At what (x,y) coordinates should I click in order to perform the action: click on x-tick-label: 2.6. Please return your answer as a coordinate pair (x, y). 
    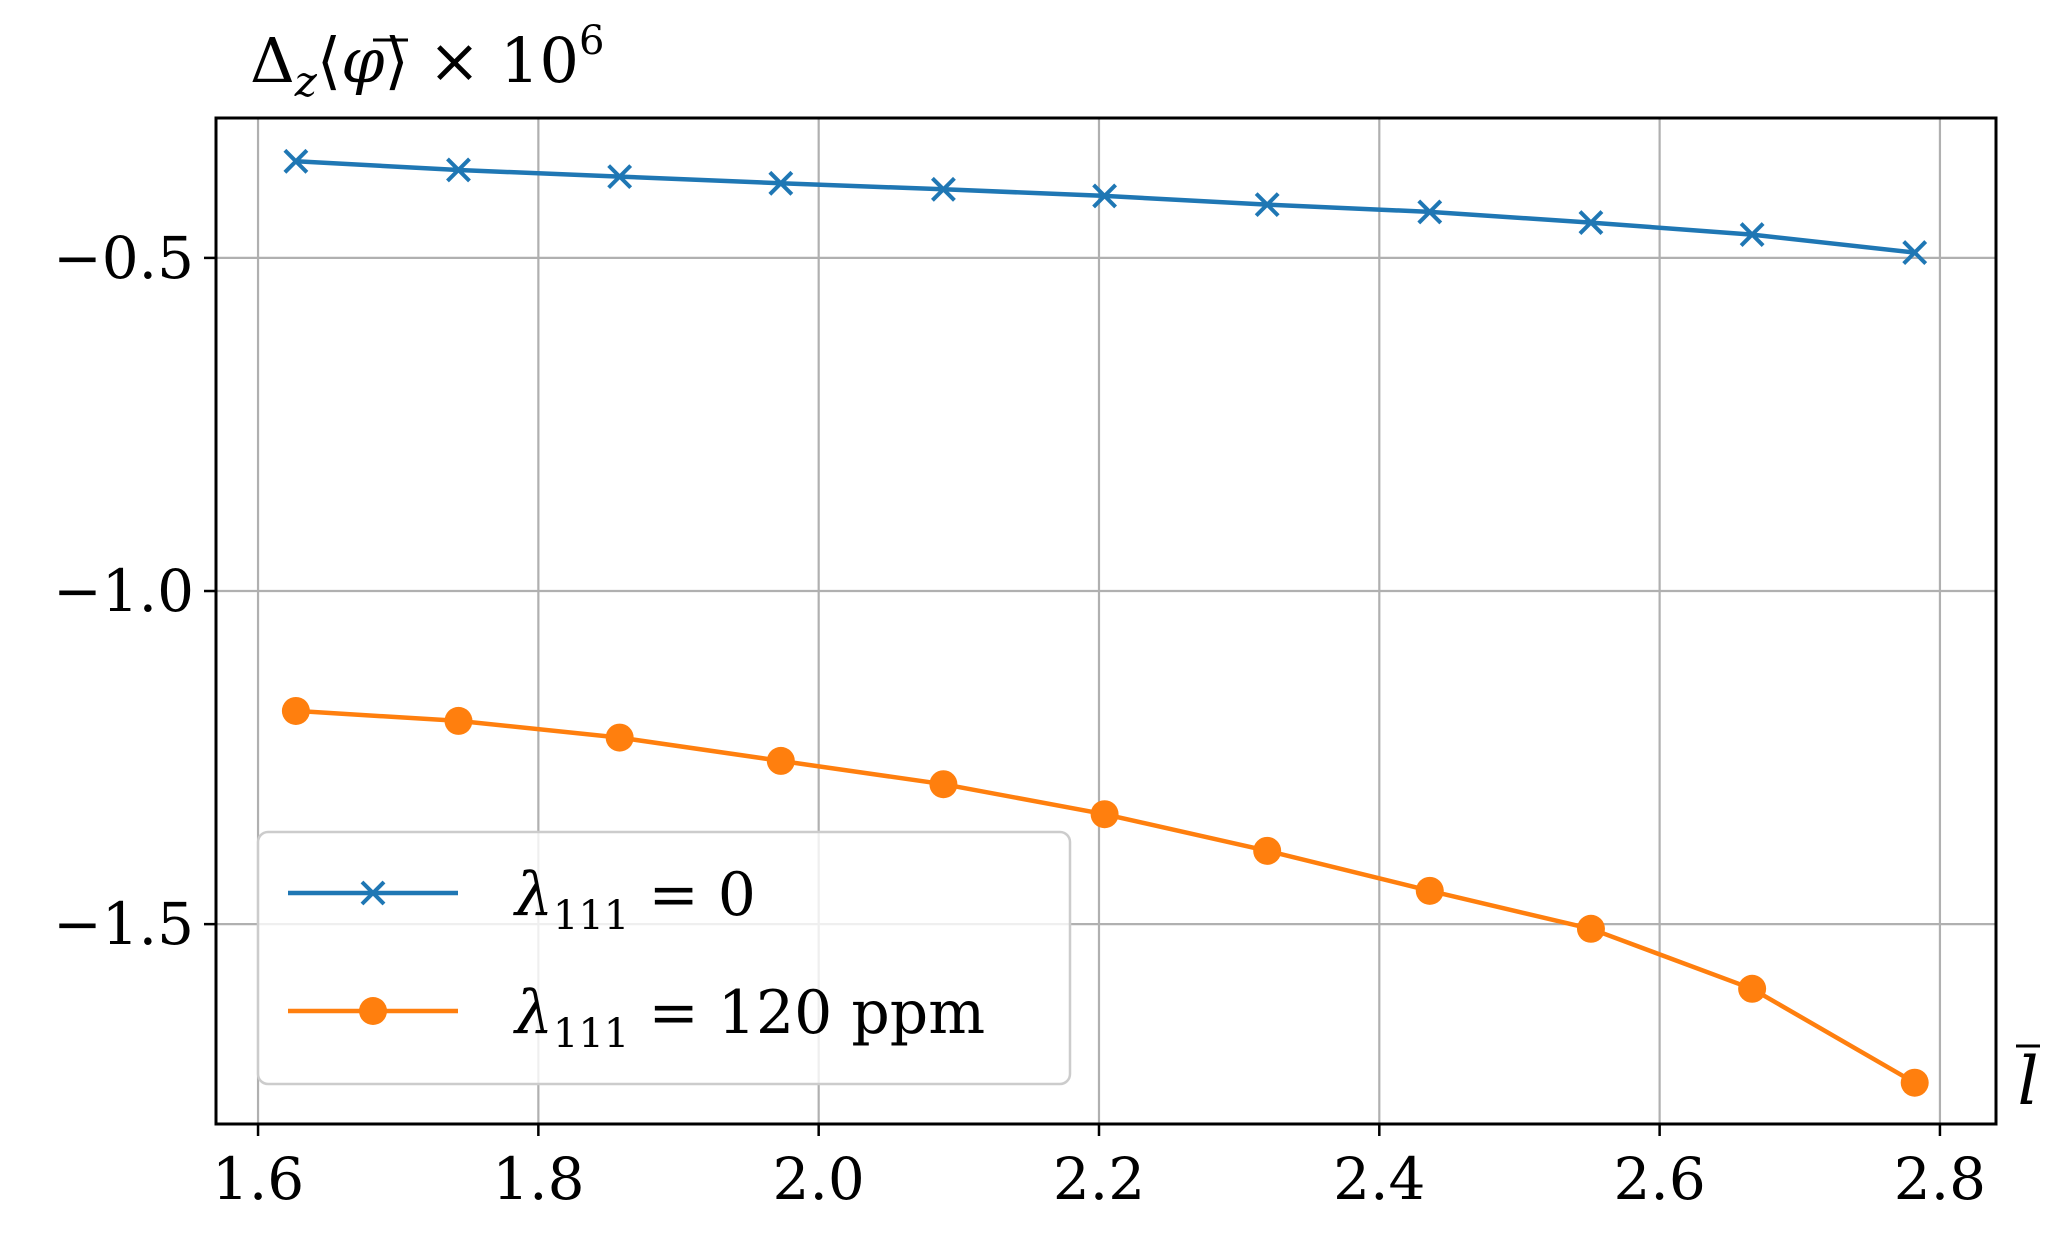
    Looking at the image, I should click on (1659, 1179).